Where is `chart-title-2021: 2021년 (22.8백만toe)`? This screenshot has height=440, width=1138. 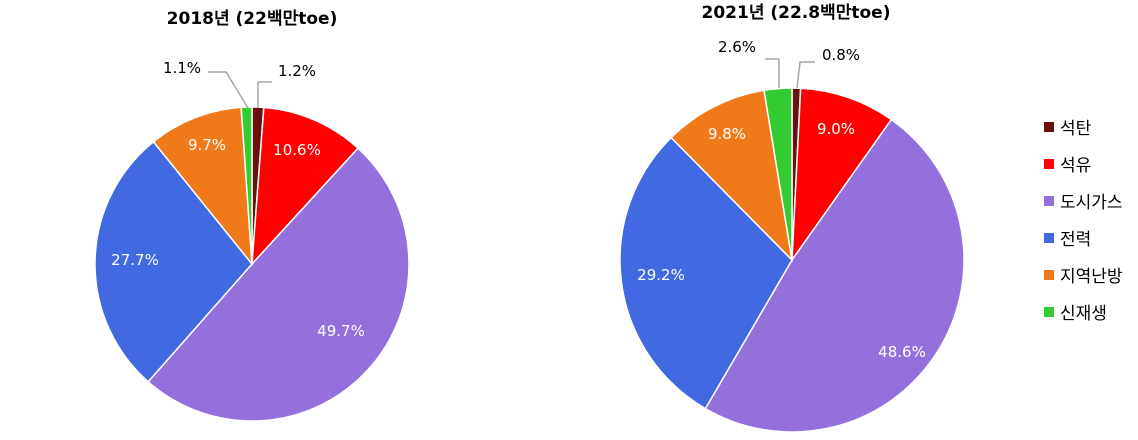
chart-title-2021: 2021년 (22.8백만toe) is located at coordinates (796, 13).